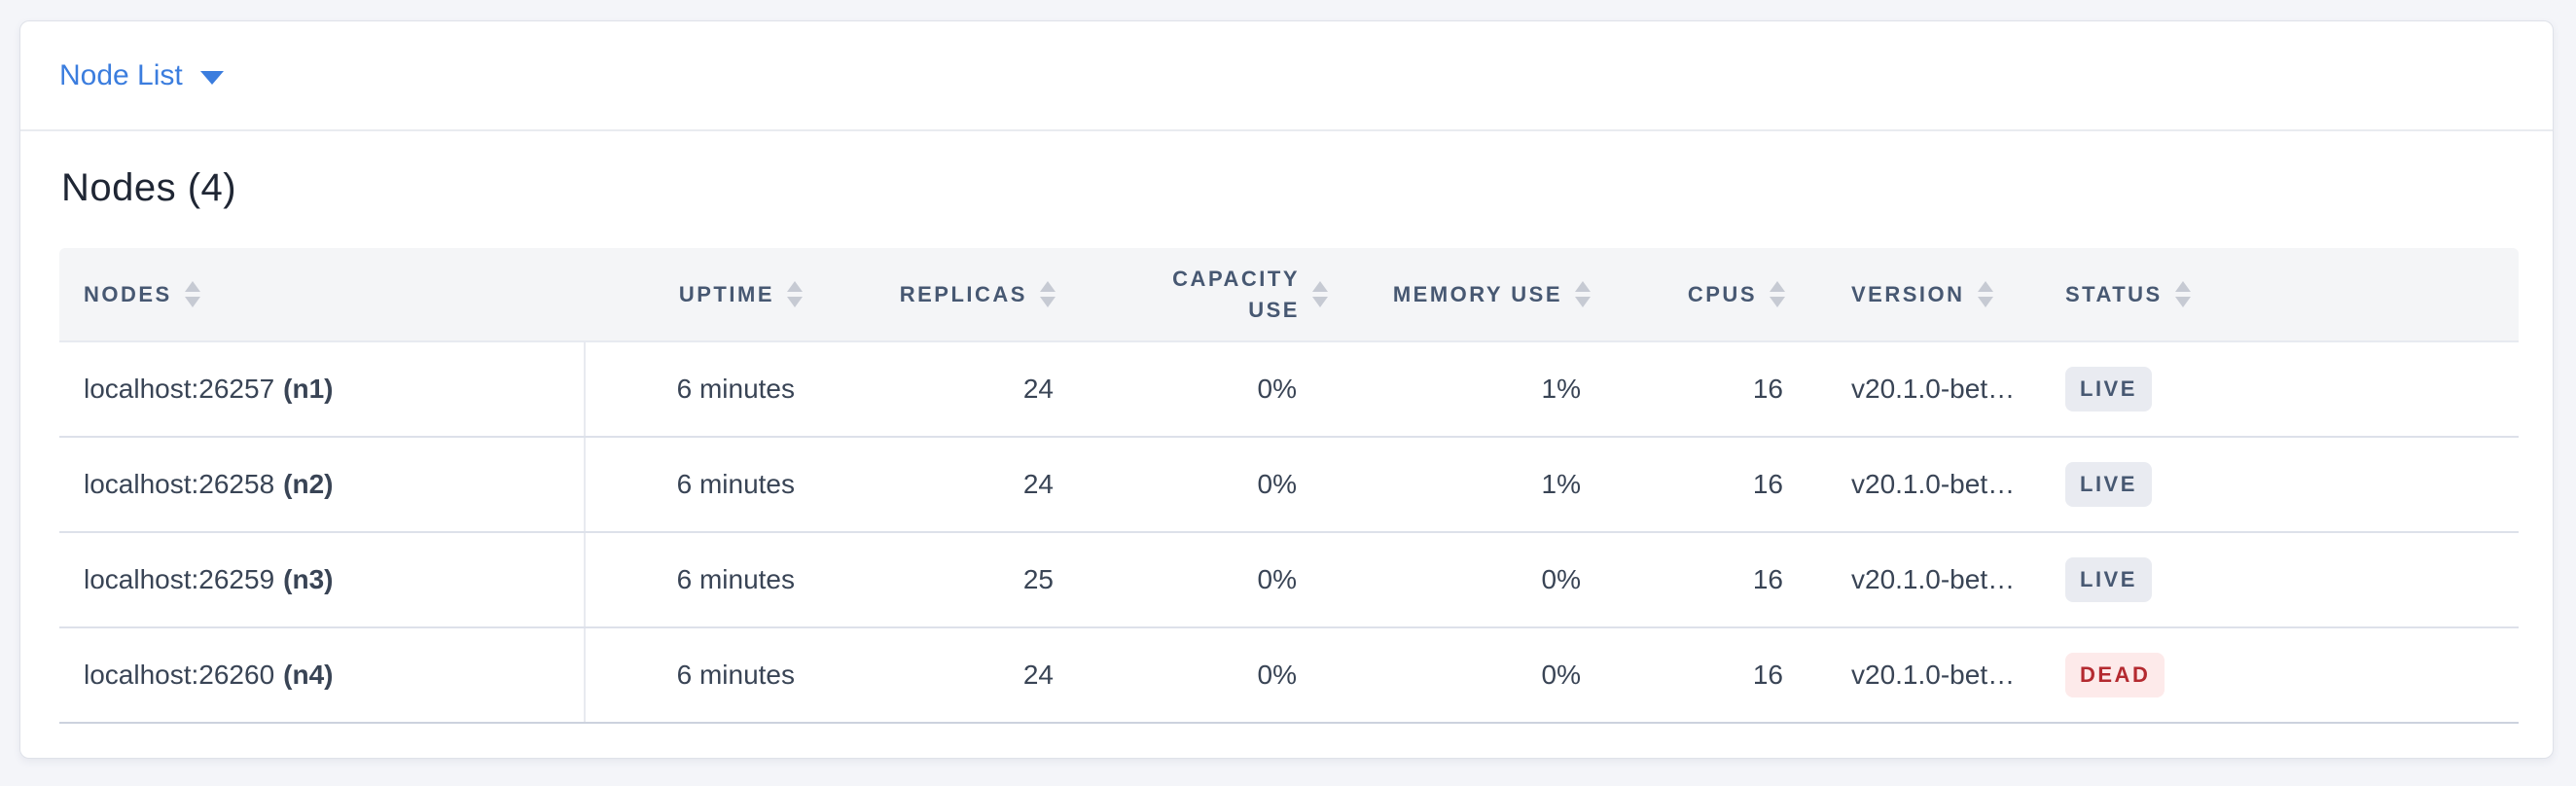  I want to click on node-cell: localhost:26260 (n4), so click(322, 675).